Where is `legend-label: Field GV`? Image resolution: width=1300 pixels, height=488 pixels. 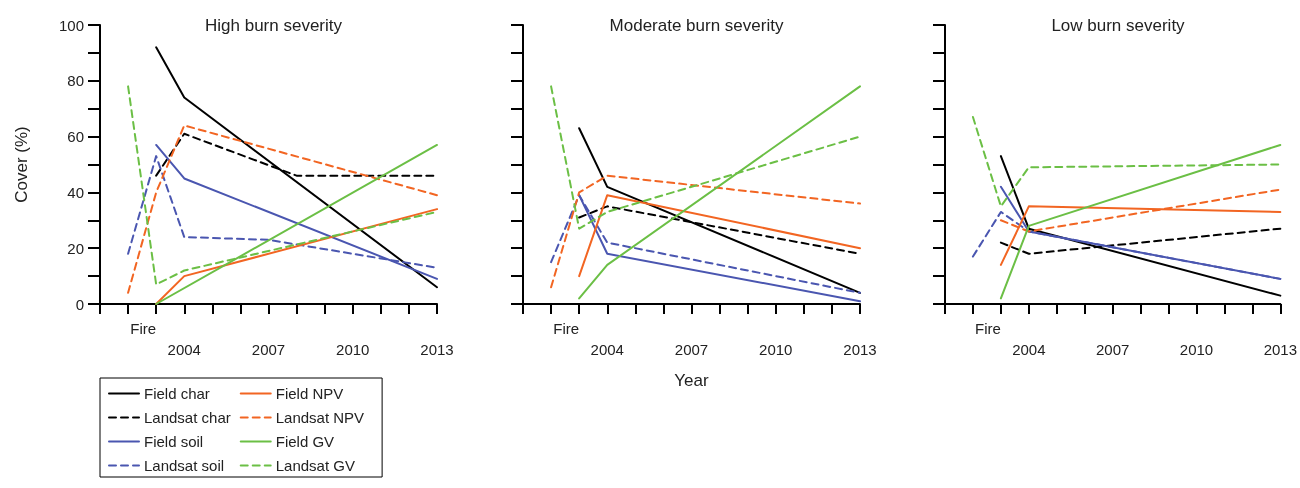 legend-label: Field GV is located at coordinates (305, 441).